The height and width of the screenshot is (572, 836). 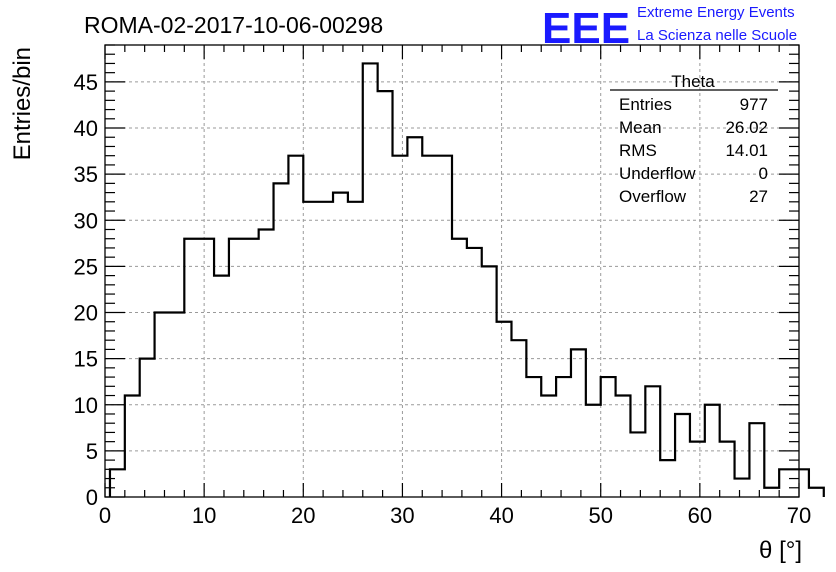 What do you see at coordinates (780, 550) in the screenshot?
I see `x-axis-title: θ [°]` at bounding box center [780, 550].